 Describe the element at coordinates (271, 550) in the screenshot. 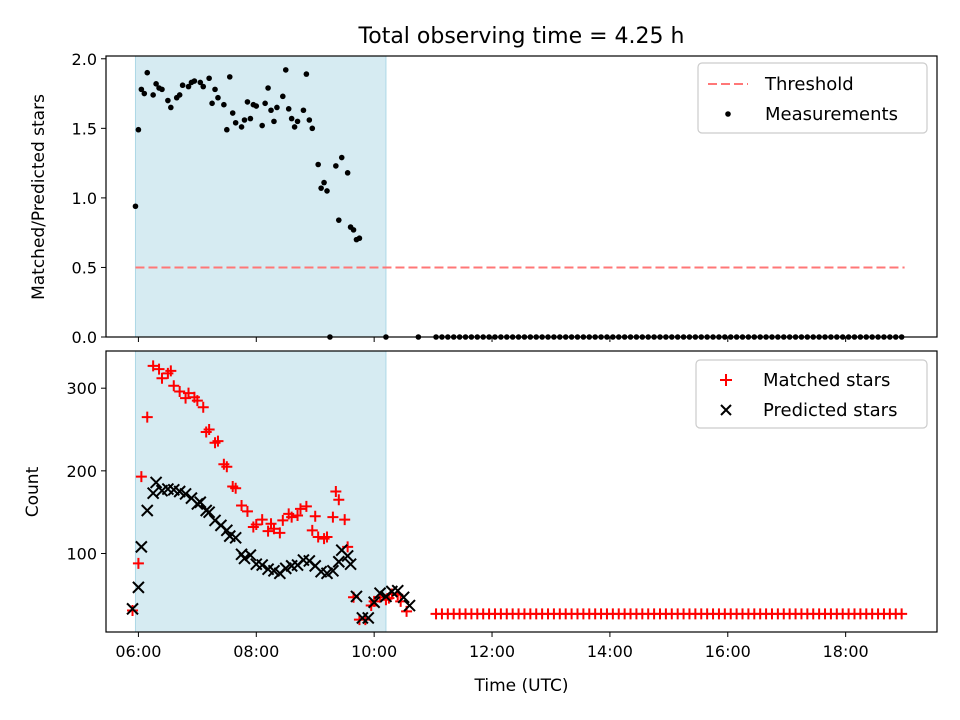

I see `predicted-stars-series` at that location.